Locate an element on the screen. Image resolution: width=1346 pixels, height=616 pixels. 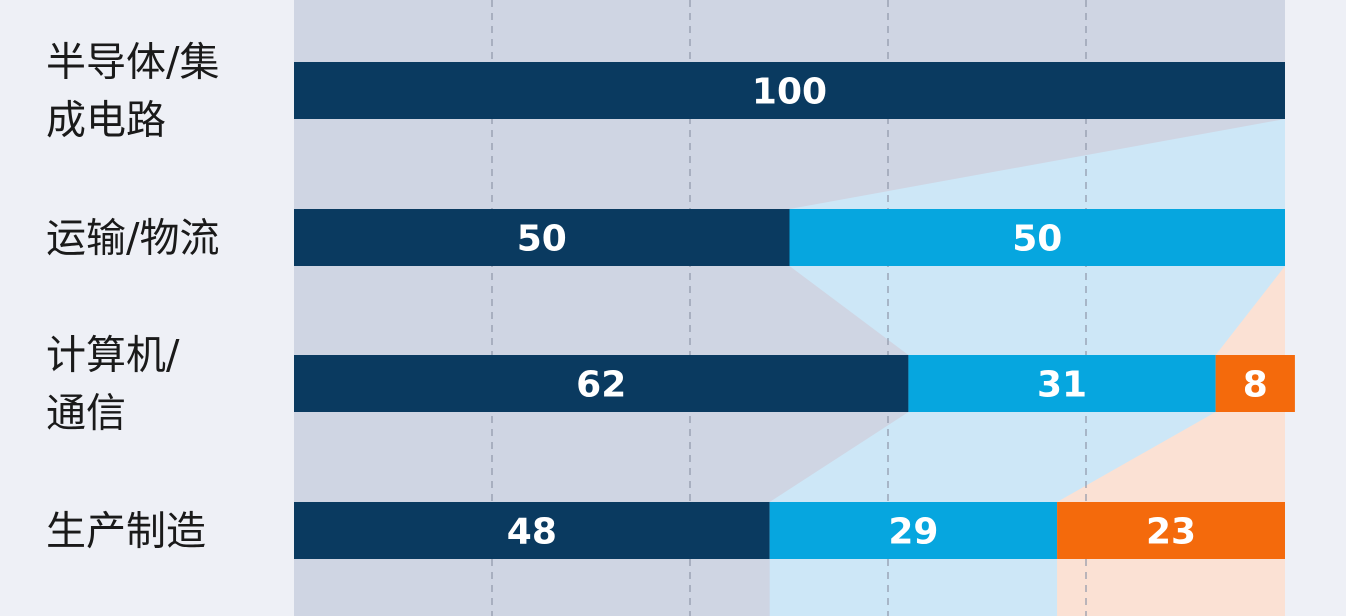
category-label-0-0: 半导体/集 is located at coordinates (132, 63).